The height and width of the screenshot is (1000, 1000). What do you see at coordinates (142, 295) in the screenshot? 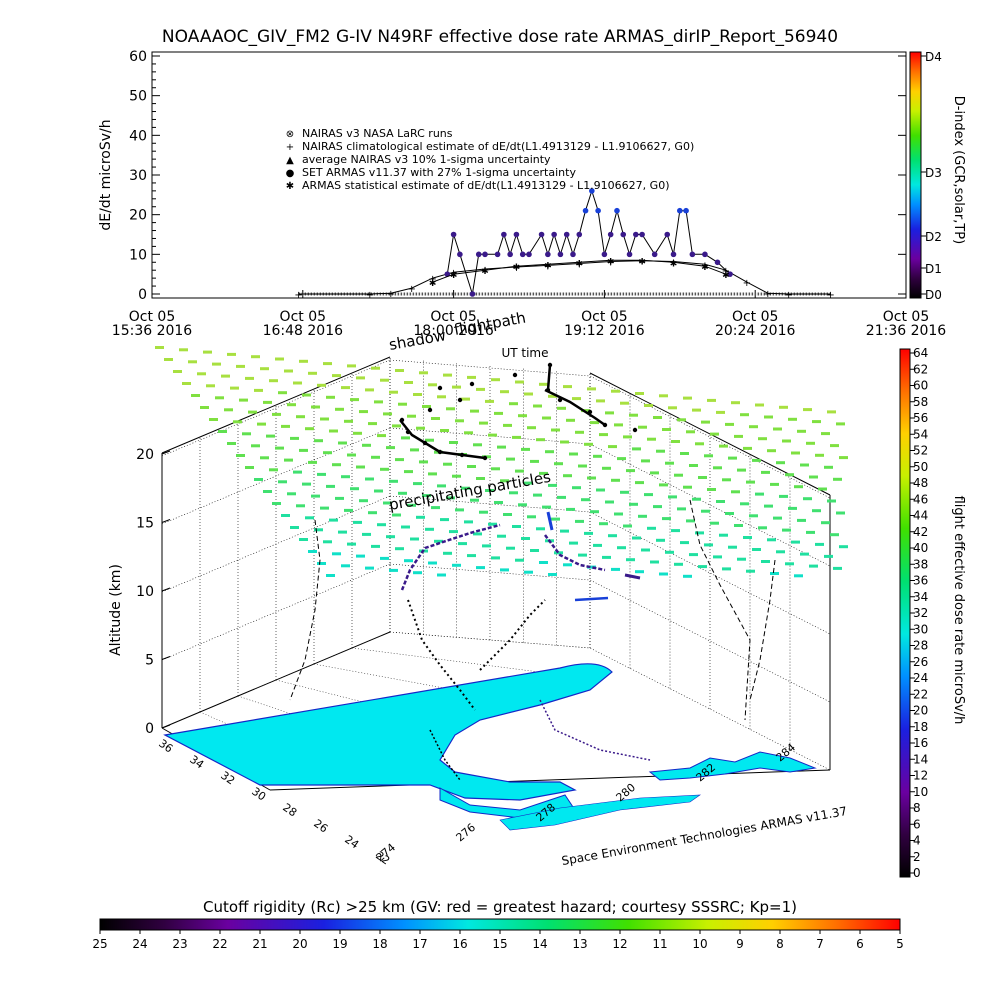
I see `y-tick-label: 0` at bounding box center [142, 295].